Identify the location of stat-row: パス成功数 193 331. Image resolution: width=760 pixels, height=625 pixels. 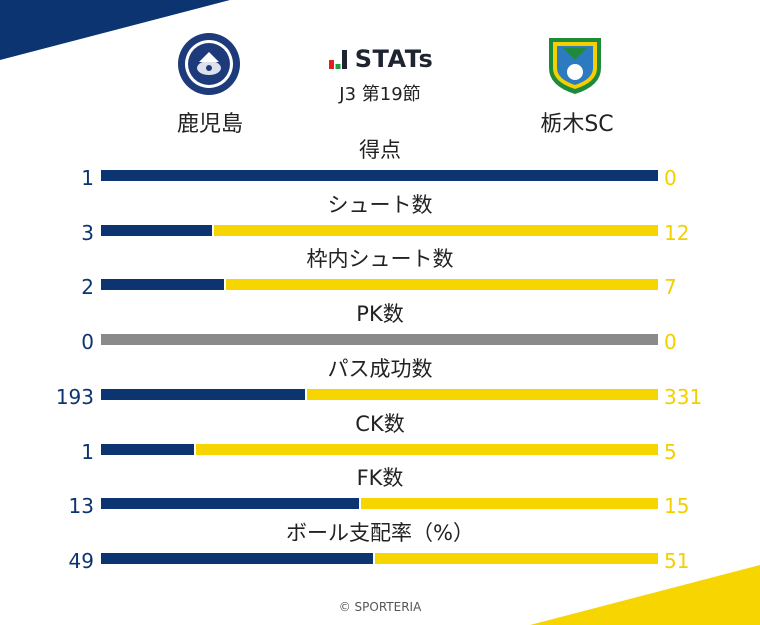
(380, 383).